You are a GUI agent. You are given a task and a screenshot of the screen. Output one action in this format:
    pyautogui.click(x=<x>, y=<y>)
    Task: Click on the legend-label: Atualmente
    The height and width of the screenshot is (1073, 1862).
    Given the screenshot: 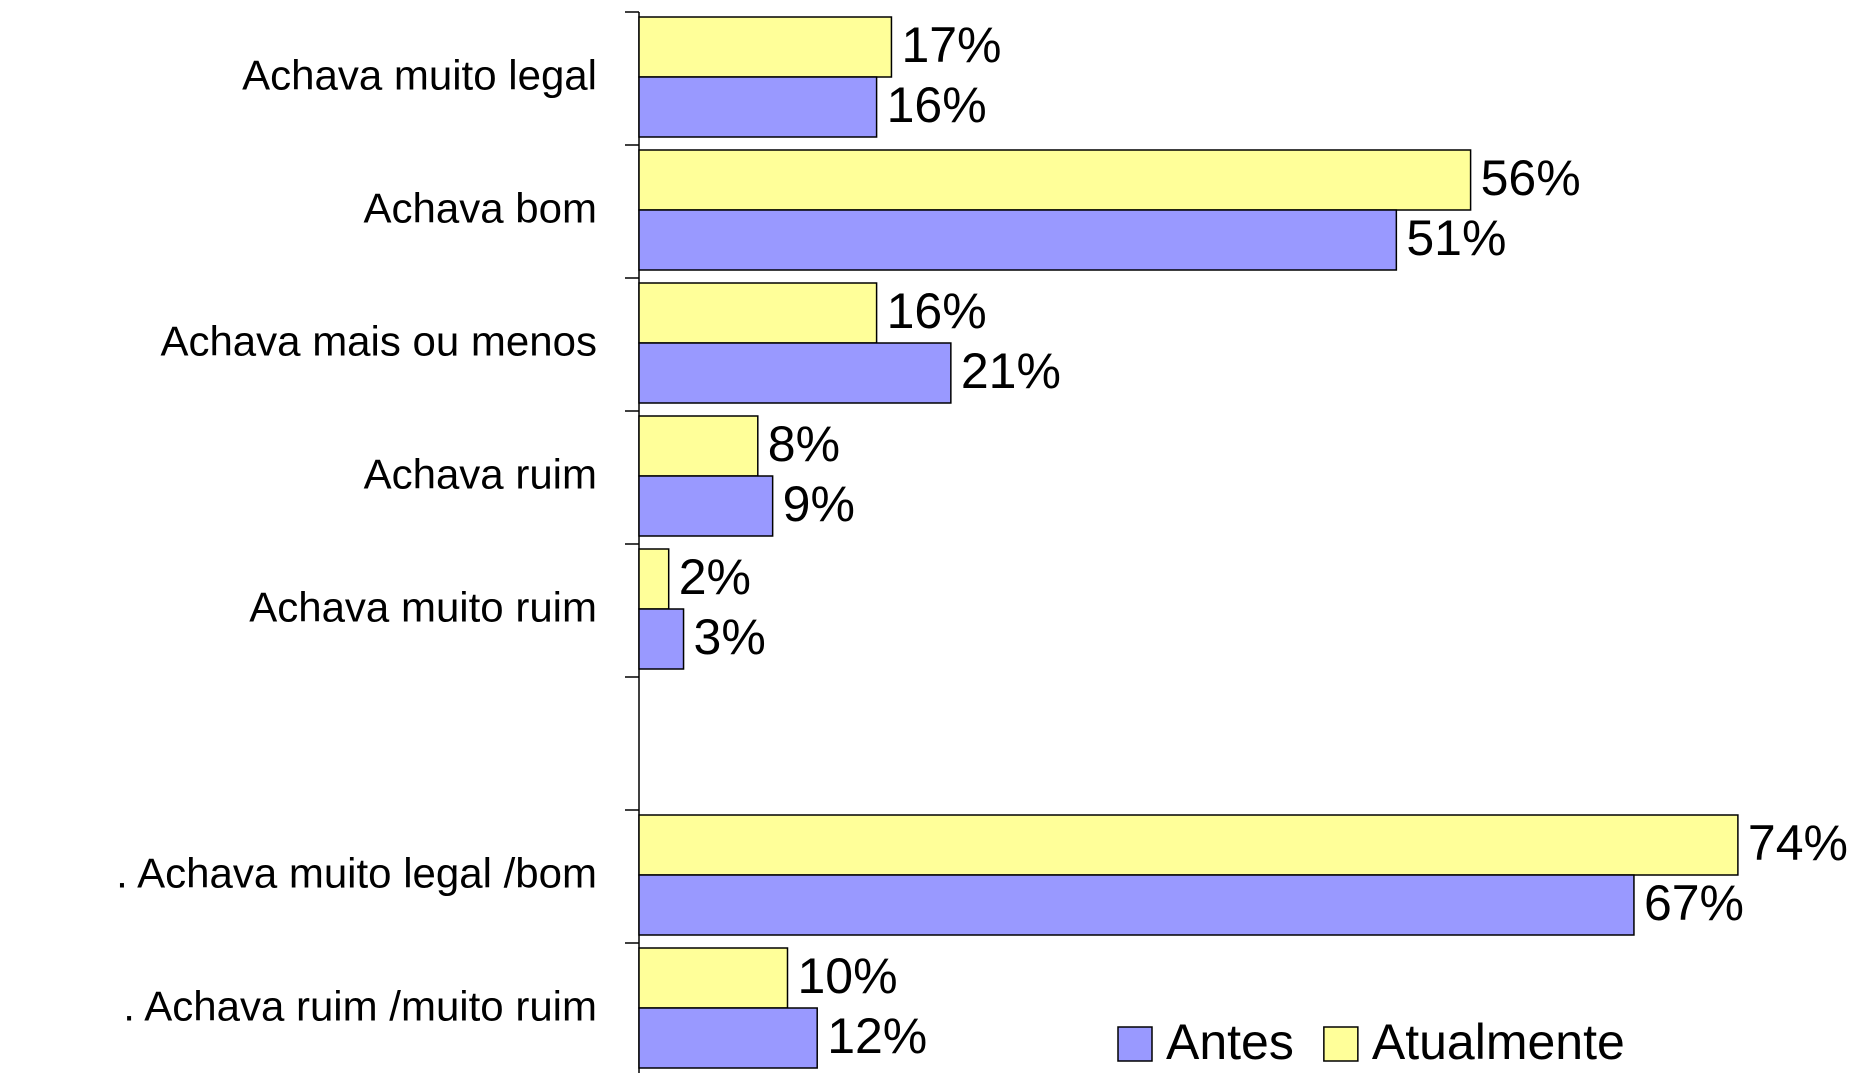 What is the action you would take?
    pyautogui.click(x=1498, y=1042)
    